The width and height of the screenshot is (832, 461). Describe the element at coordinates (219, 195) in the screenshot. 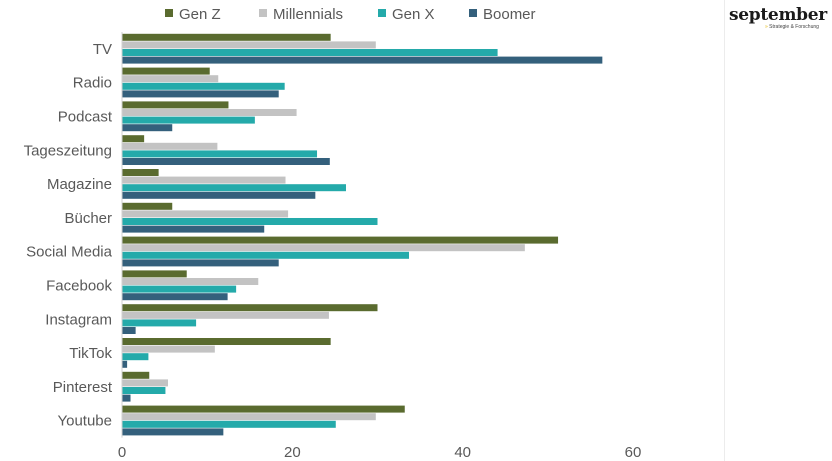

I see `bar-magazine-boomer` at that location.